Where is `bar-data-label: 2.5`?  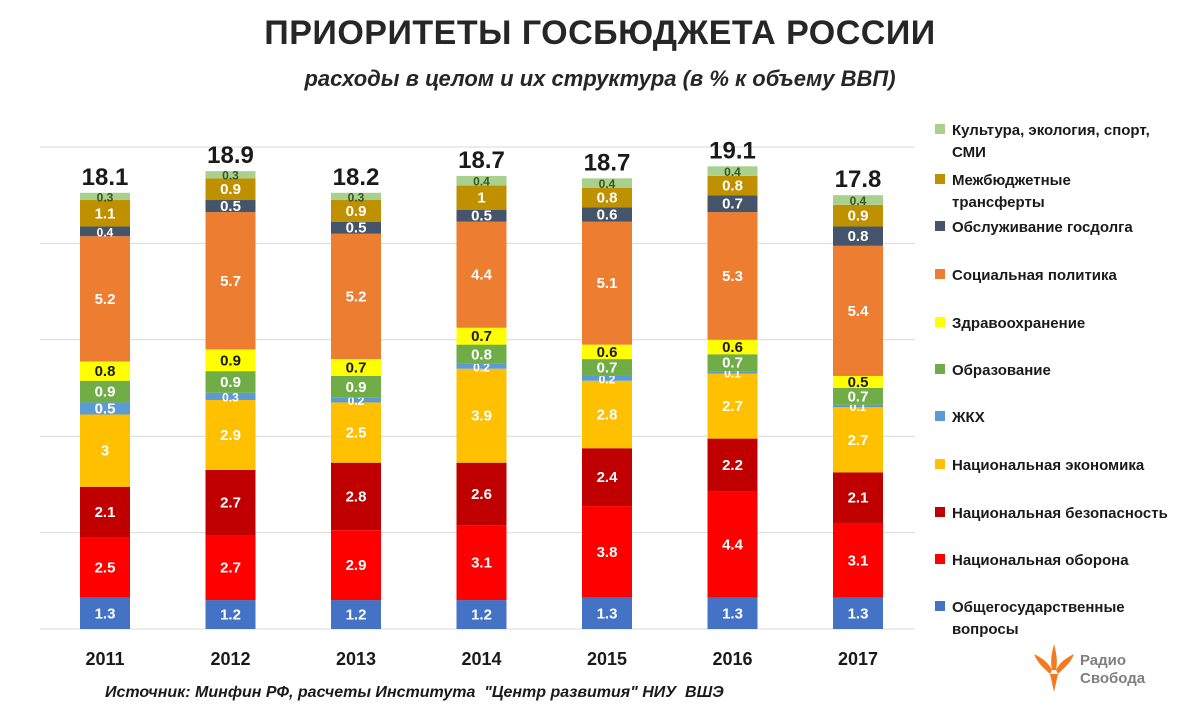
bar-data-label: 2.5 is located at coordinates (105, 568).